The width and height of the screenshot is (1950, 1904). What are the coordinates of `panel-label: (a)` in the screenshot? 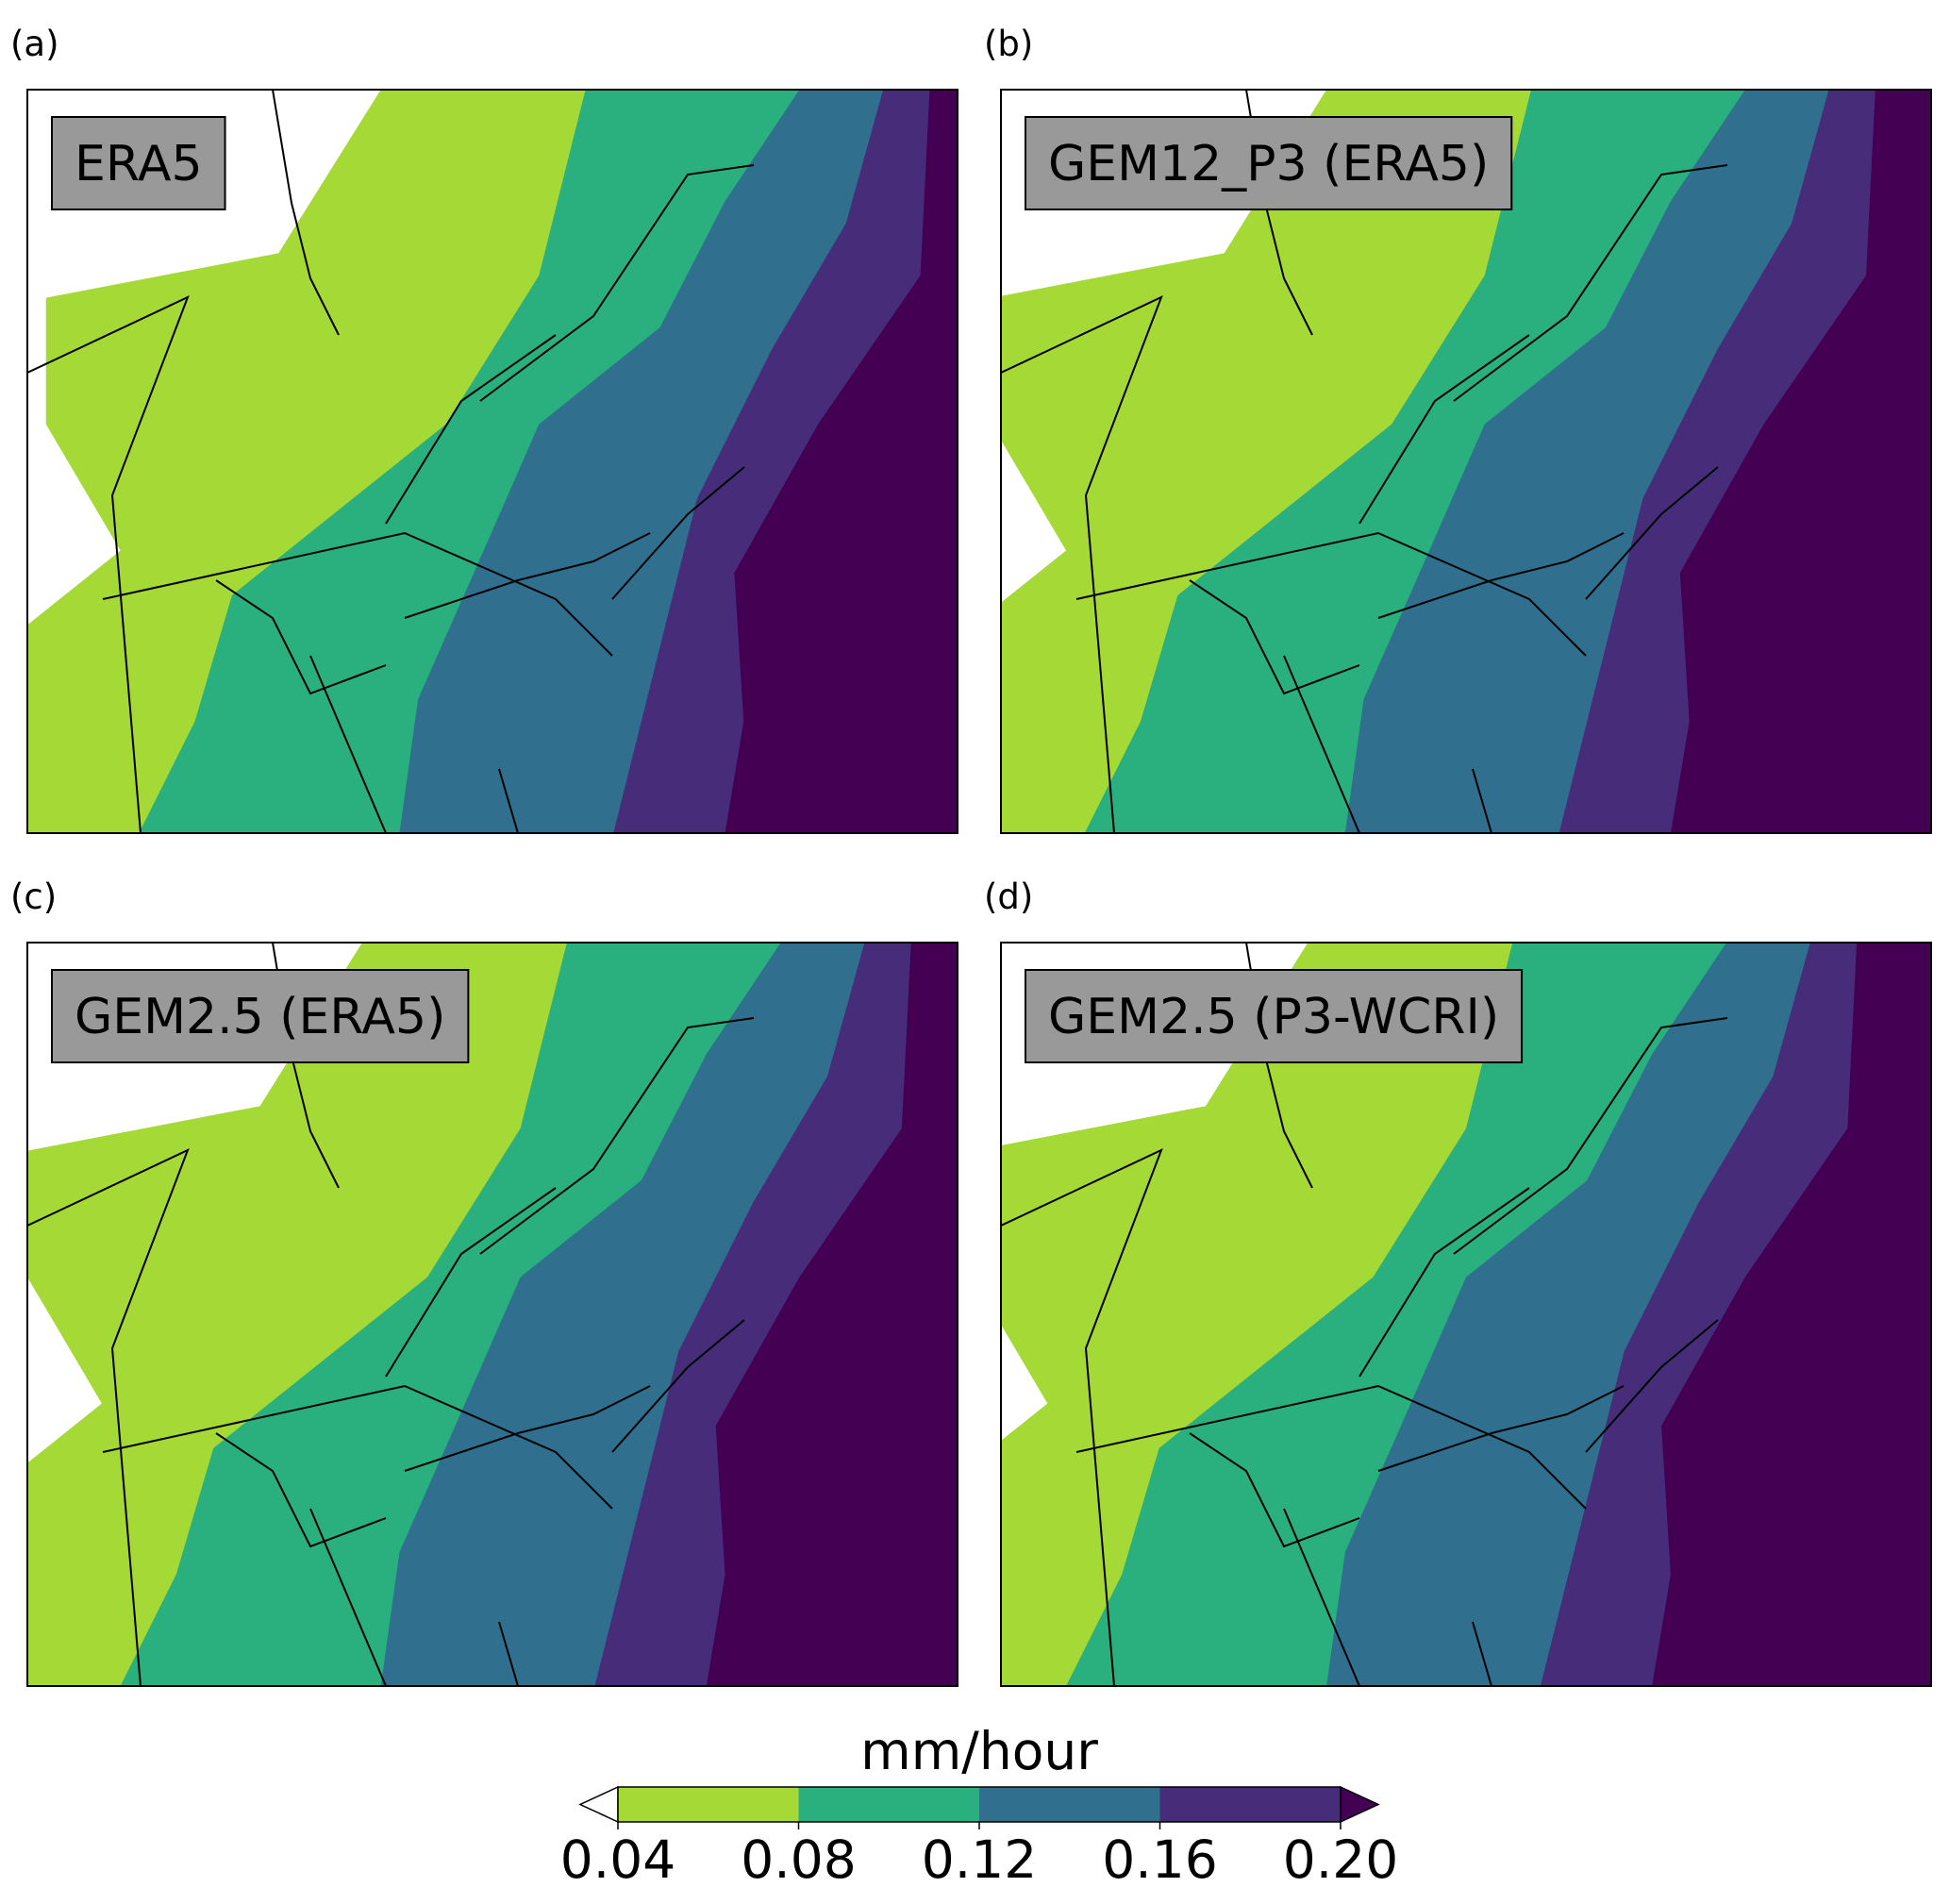 It's located at (34, 44).